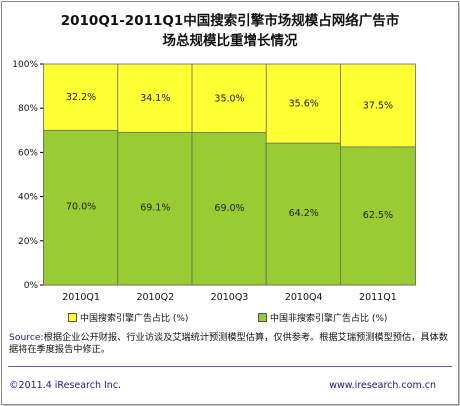 The height and width of the screenshot is (406, 460). I want to click on legend-item-search: 中国搜索引擎广告占比 (%), so click(128, 317).